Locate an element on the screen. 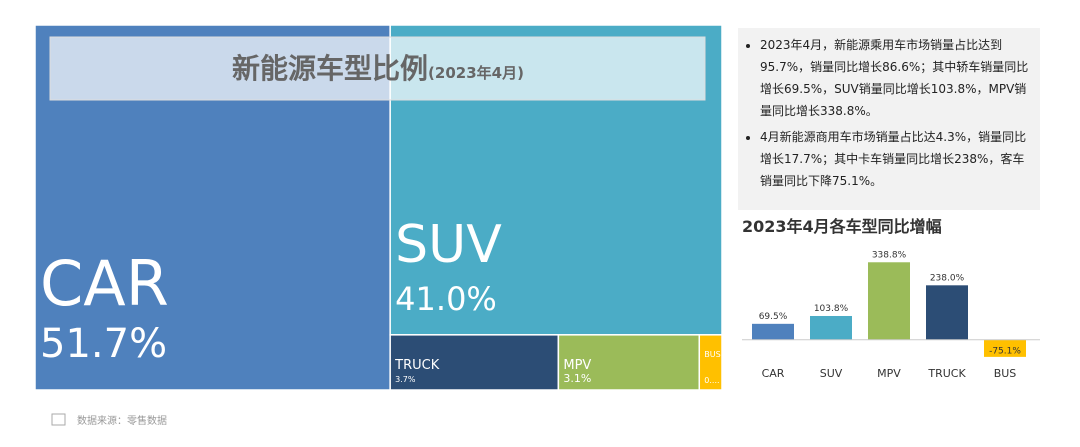 The image size is (1080, 447). x-tick-label: SUV is located at coordinates (831, 373).